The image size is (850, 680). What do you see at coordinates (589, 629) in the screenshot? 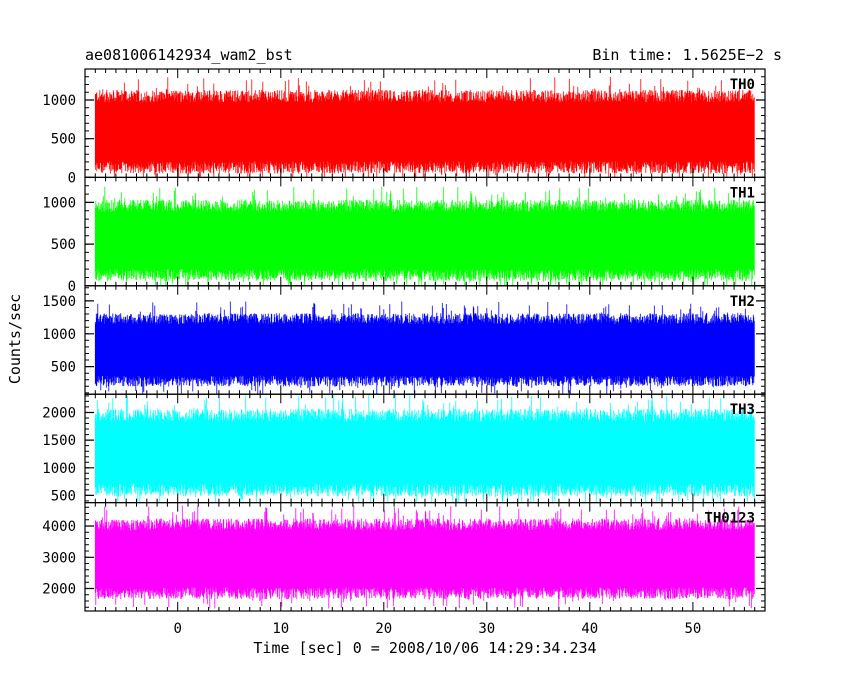
I see `x-tick-label: 40` at bounding box center [589, 629].